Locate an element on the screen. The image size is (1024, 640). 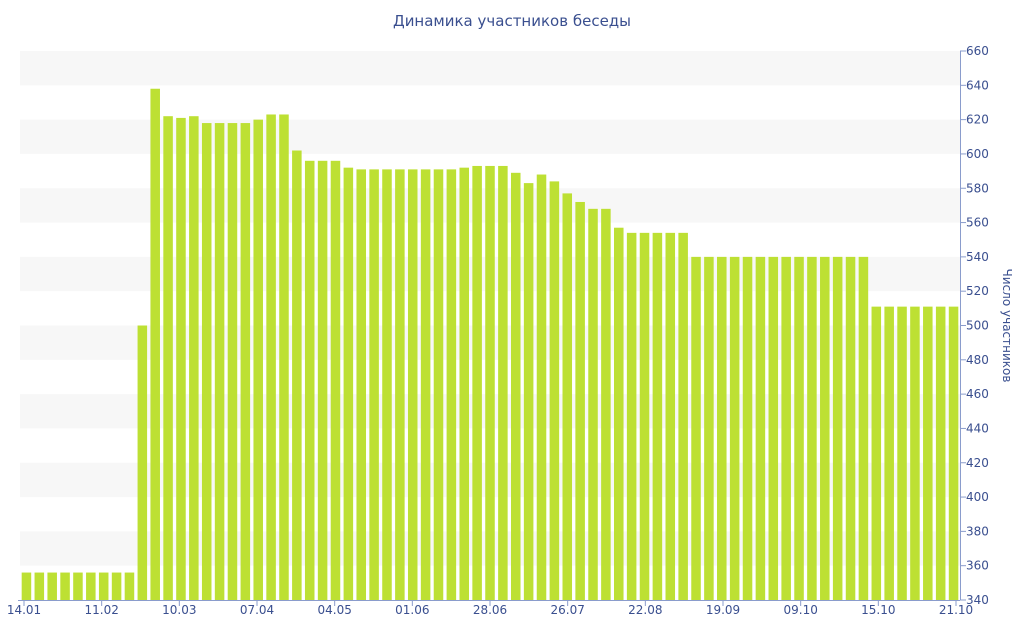
x-tick-label: 01.06 is located at coordinates (412, 610).